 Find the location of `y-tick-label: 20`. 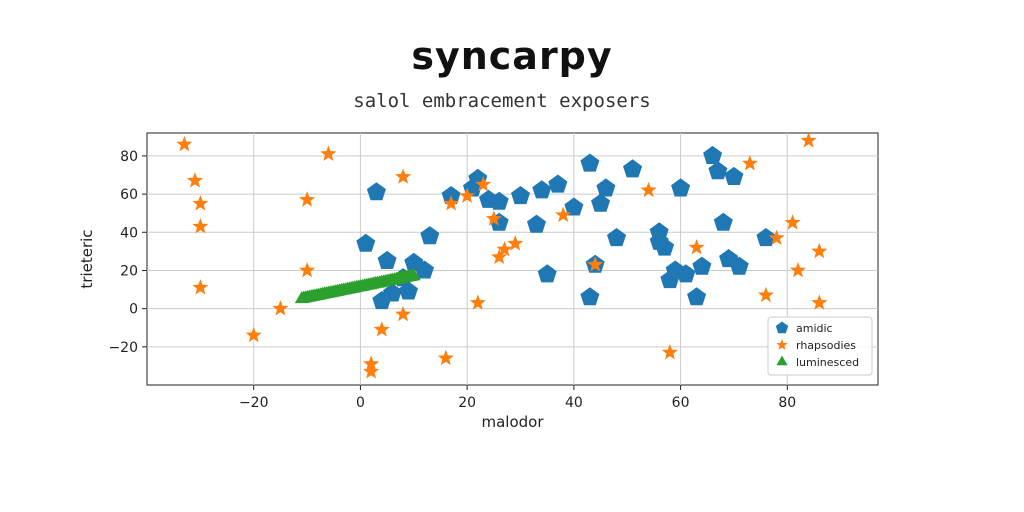

y-tick-label: 20 is located at coordinates (129, 271).